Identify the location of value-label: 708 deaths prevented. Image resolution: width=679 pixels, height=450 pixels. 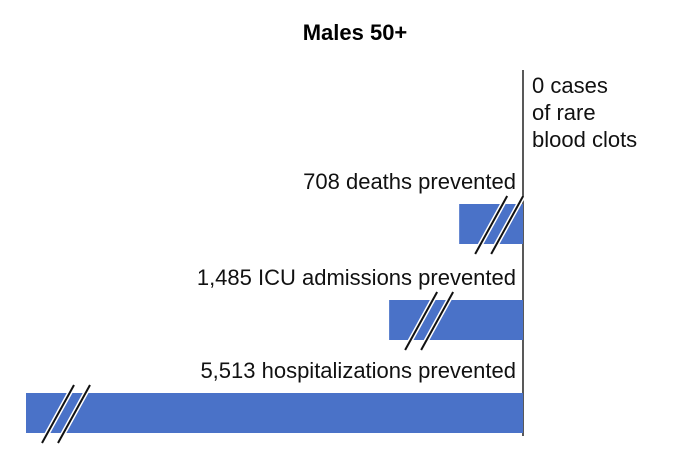
(409, 181).